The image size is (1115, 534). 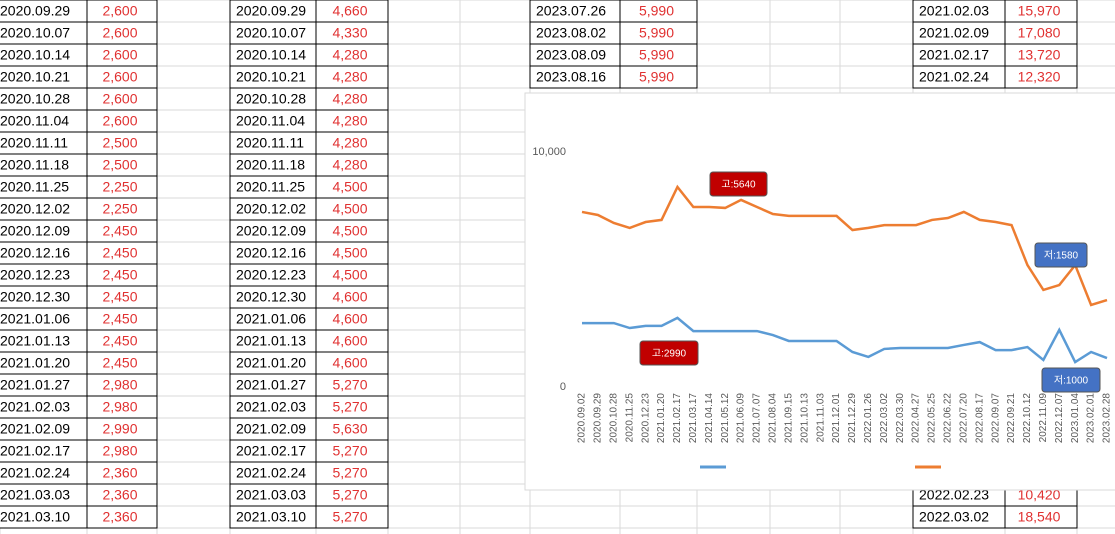 I want to click on date-cell: 2020.11.18, so click(x=34, y=165).